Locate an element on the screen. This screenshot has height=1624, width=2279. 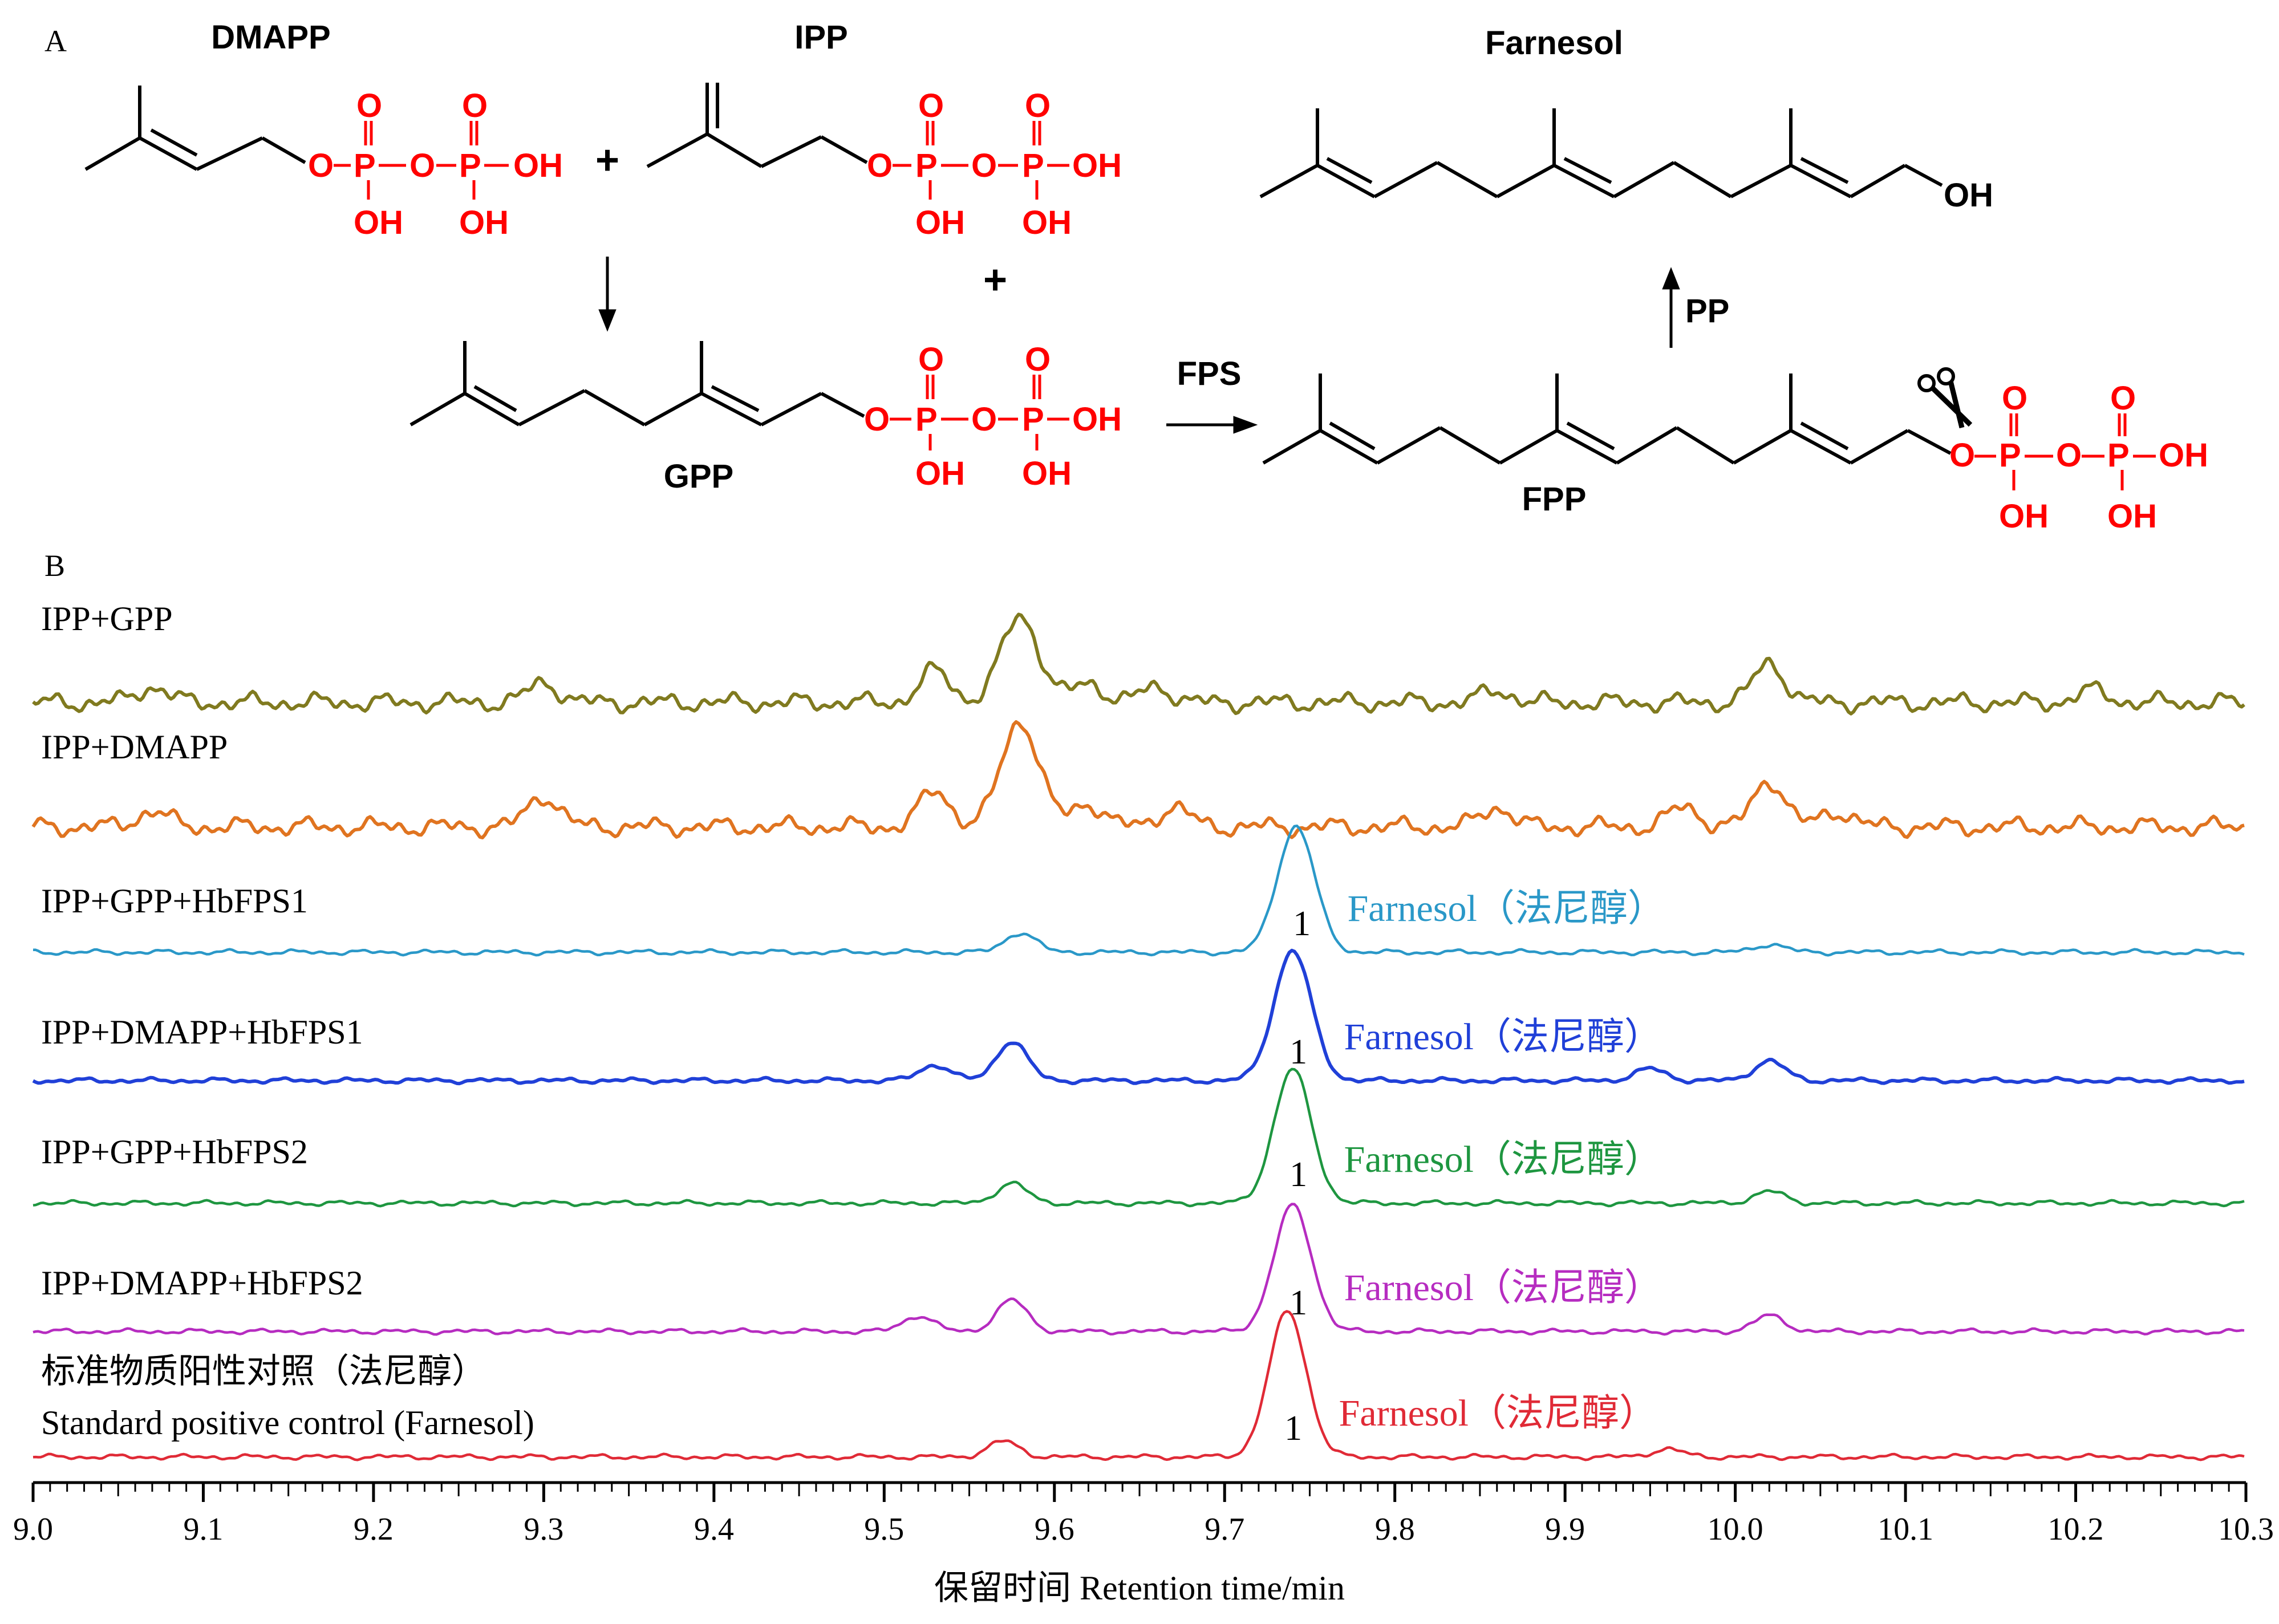
farnesol-oh-label: OH is located at coordinates (1968, 195).